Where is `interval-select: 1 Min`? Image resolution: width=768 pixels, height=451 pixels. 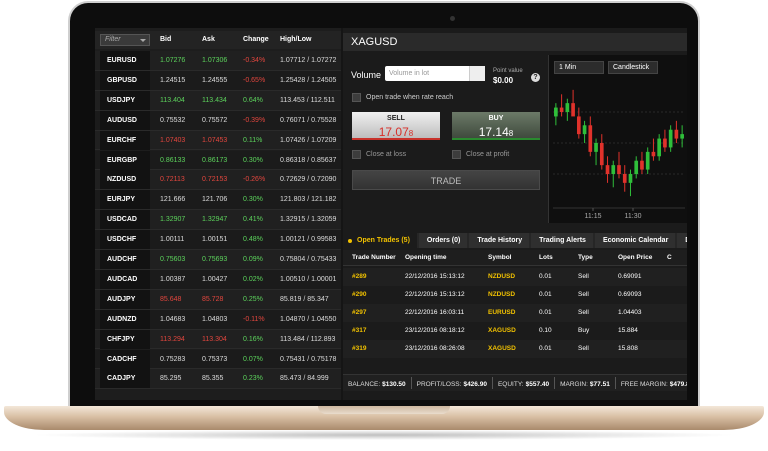 interval-select: 1 Min is located at coordinates (579, 67).